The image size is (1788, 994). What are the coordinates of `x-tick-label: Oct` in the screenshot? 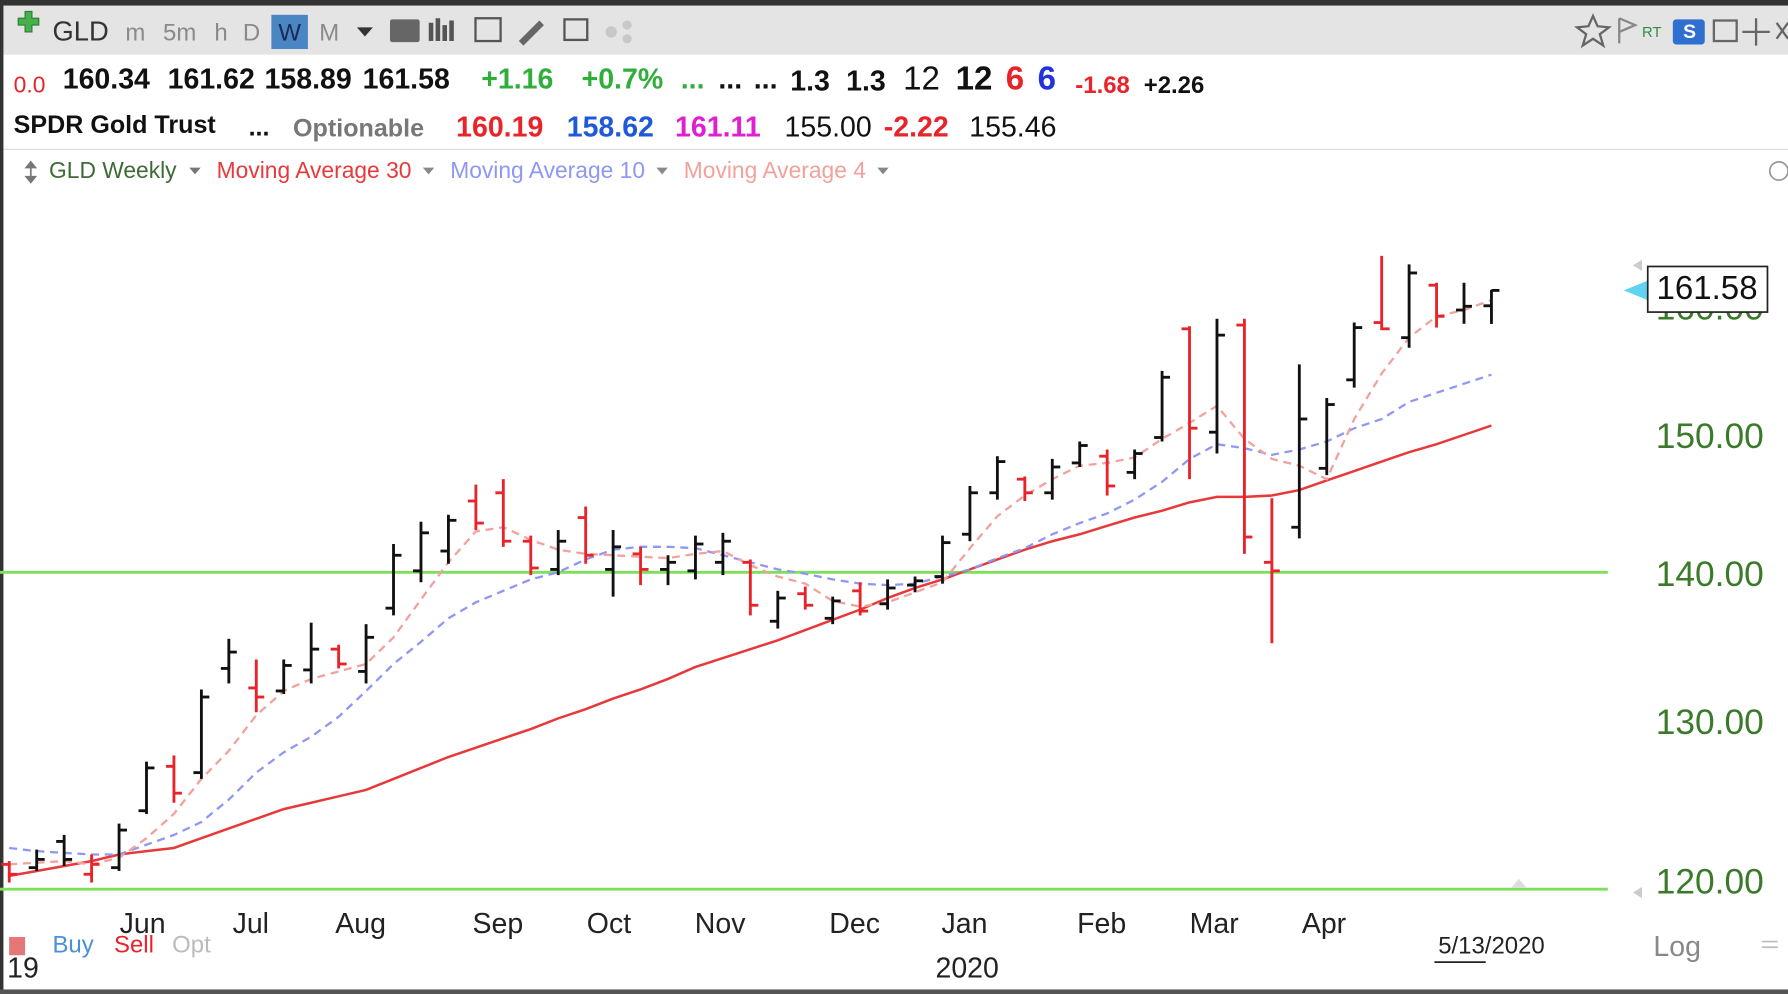 It's located at (609, 924).